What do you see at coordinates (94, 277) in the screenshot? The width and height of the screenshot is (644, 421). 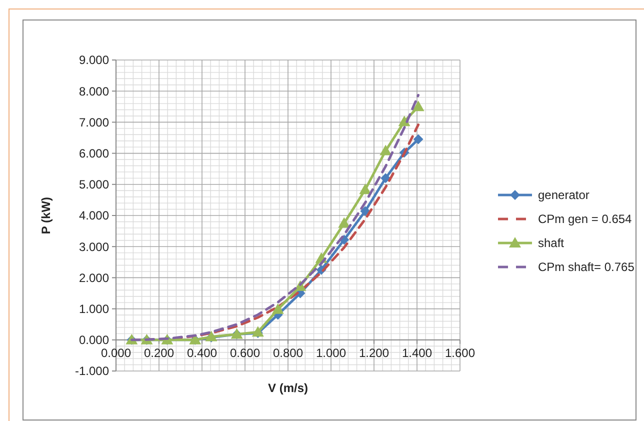 I see `y-tick-label: 2.000` at bounding box center [94, 277].